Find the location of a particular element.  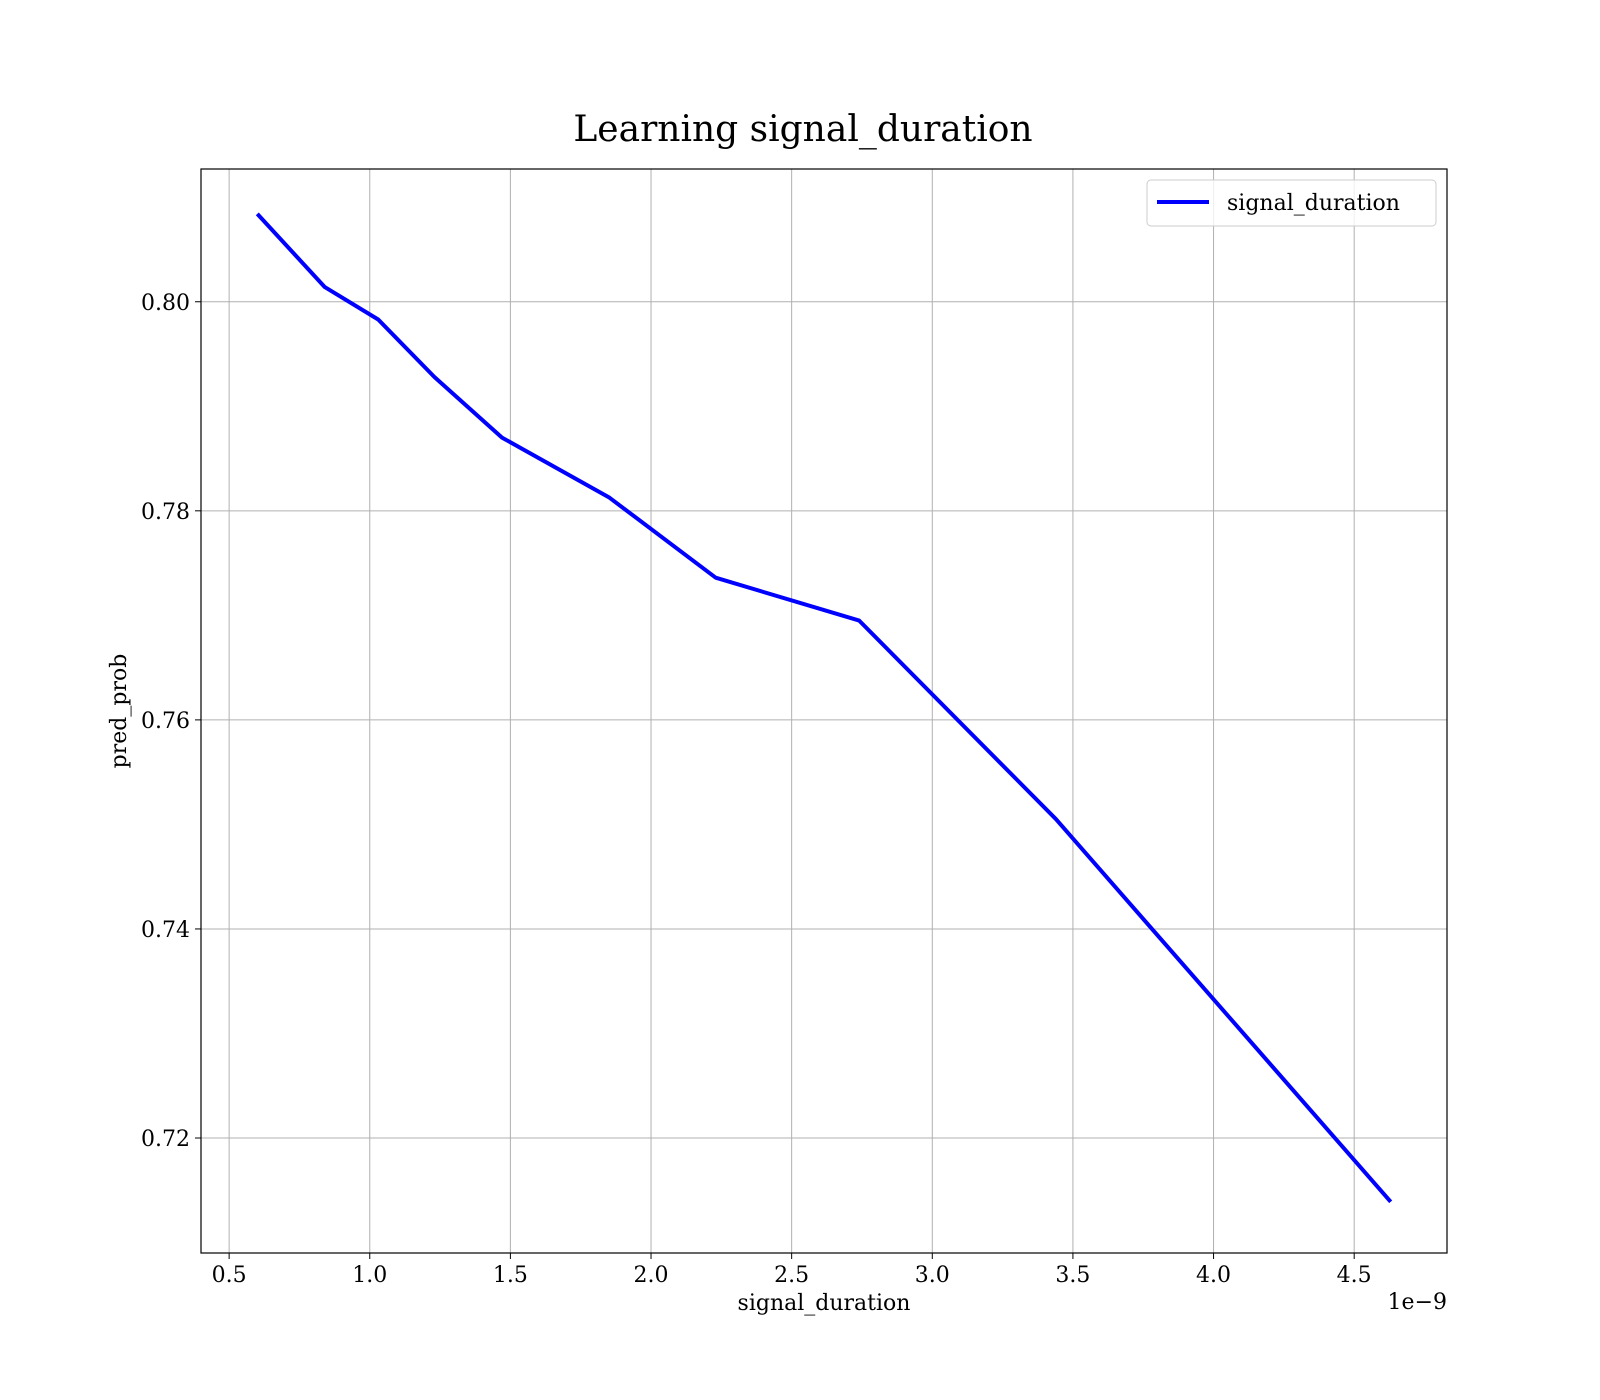

x-tick-label: 3.5 is located at coordinates (1072, 1275).